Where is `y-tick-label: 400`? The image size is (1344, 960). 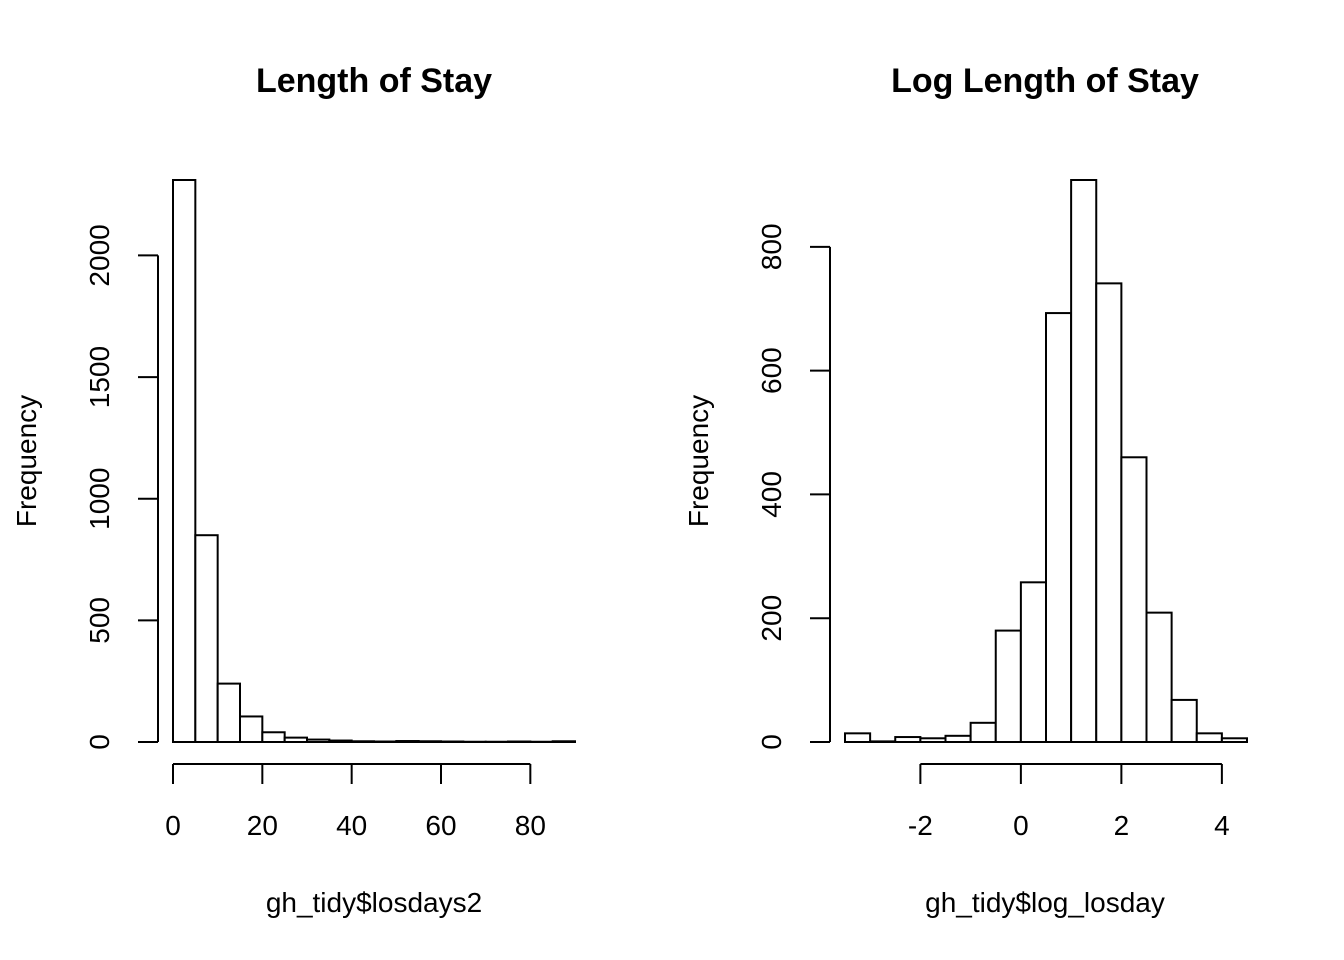
y-tick-label: 400 is located at coordinates (771, 494).